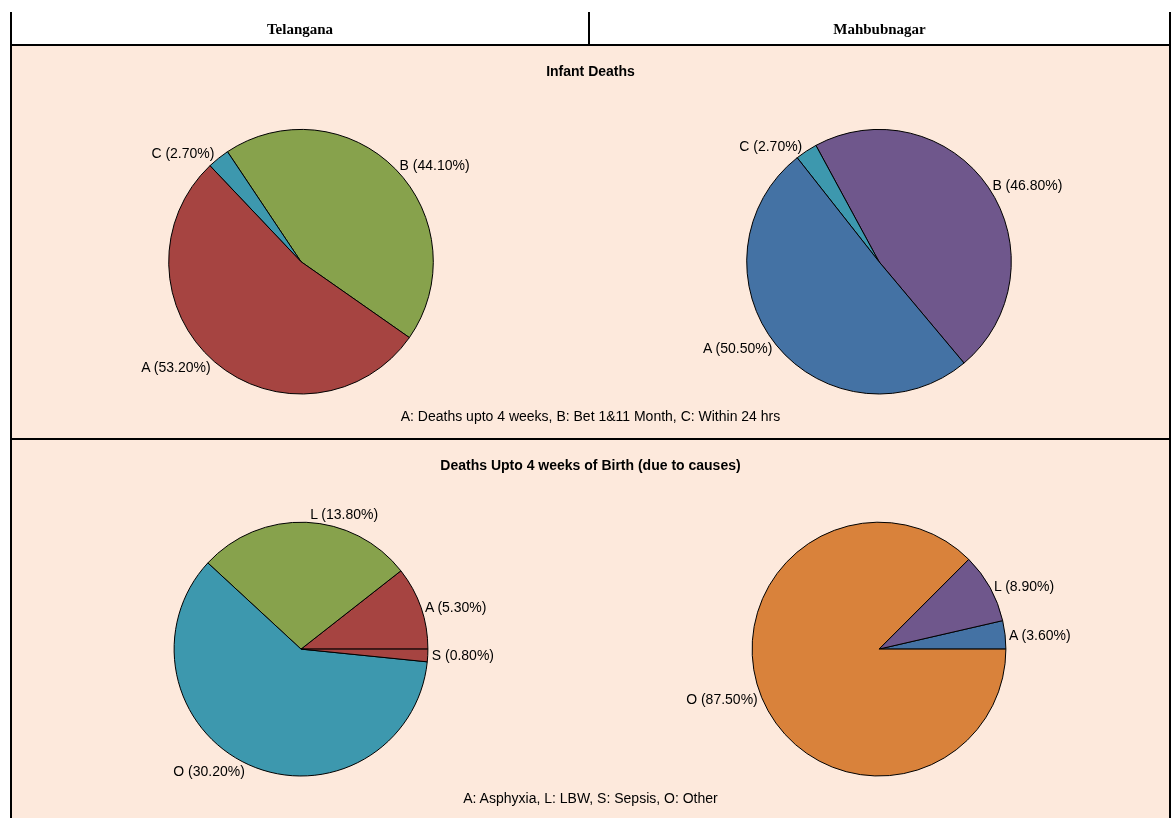  What do you see at coordinates (176, 366) in the screenshot?
I see `slice-label: A (53.20%)` at bounding box center [176, 366].